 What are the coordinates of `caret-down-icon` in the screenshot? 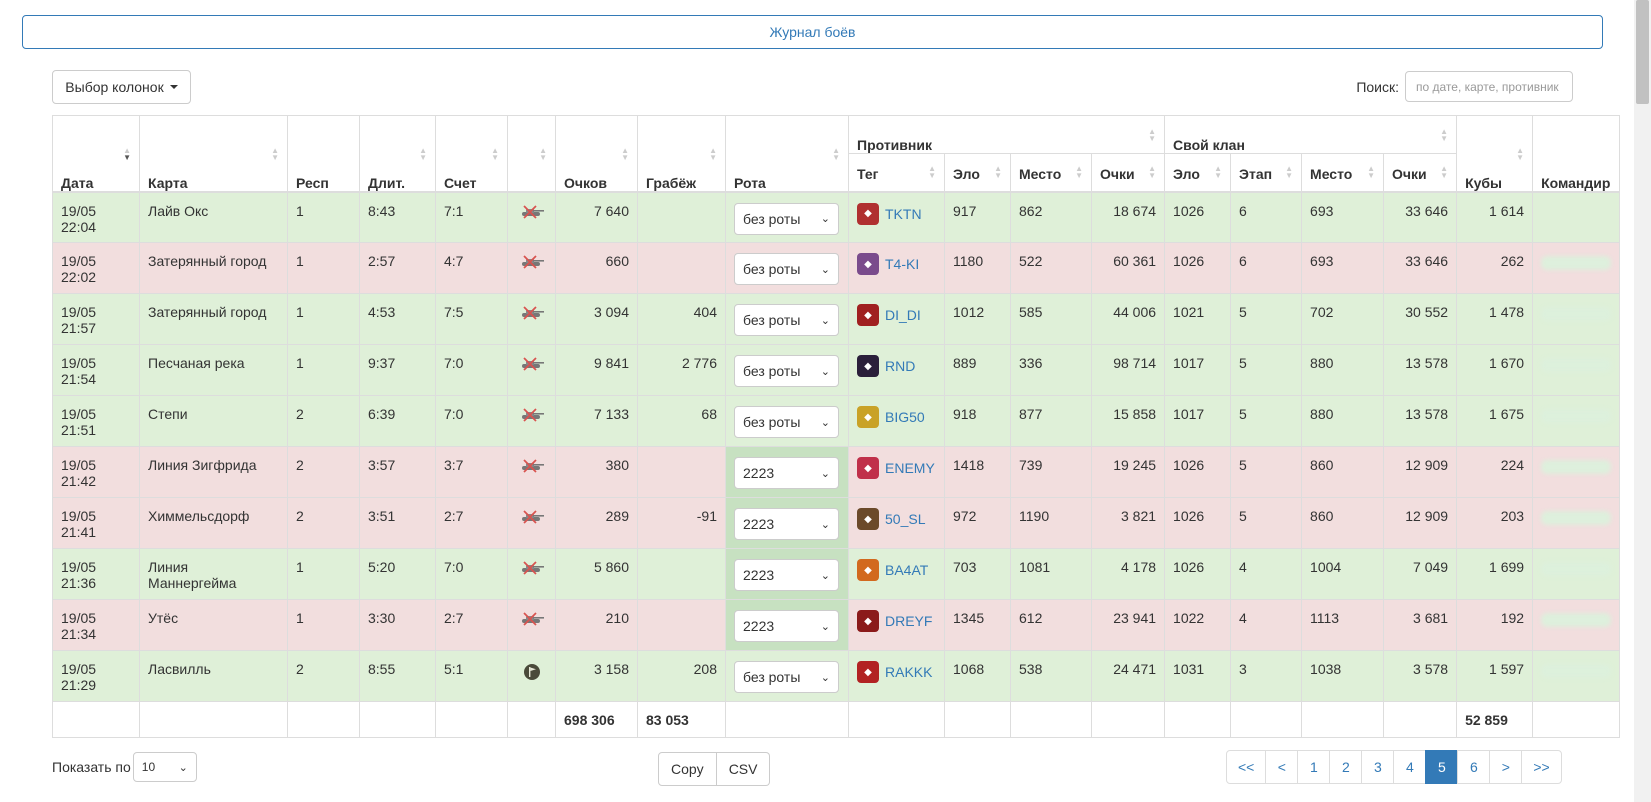 It's located at (173, 87).